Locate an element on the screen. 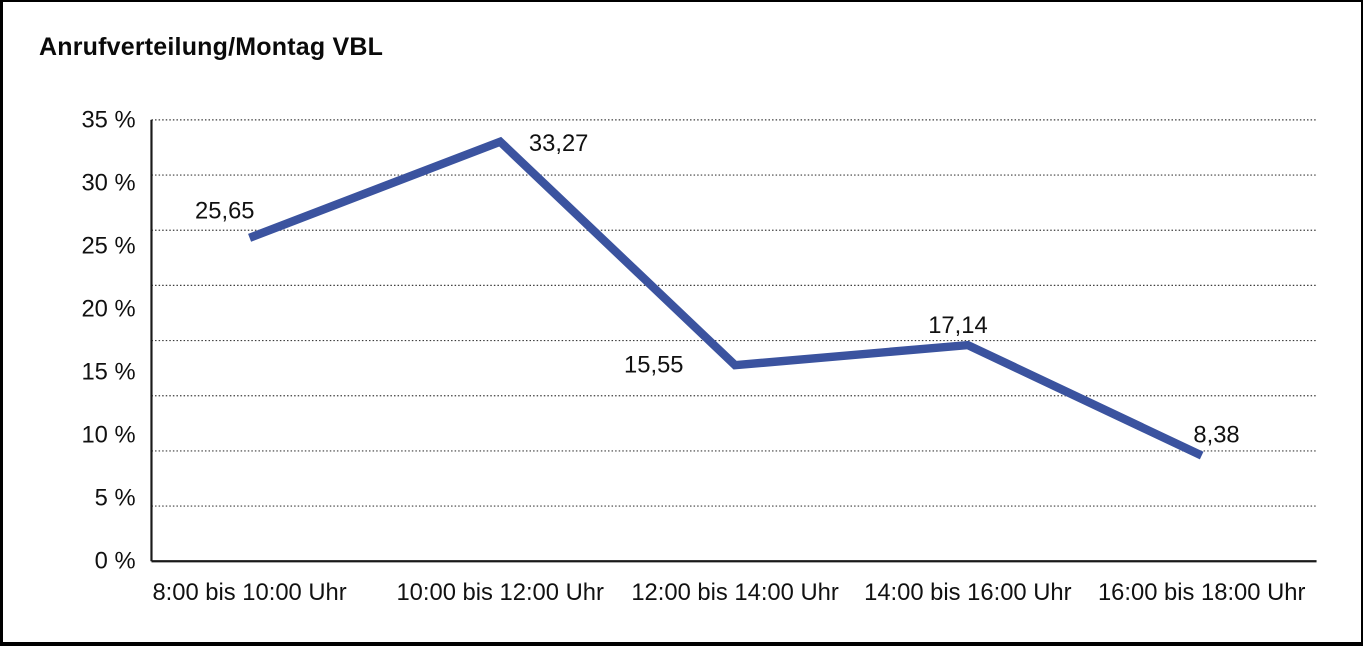 Image resolution: width=1363 pixels, height=646 pixels. y-axis-label: 15 % is located at coordinates (108, 372).